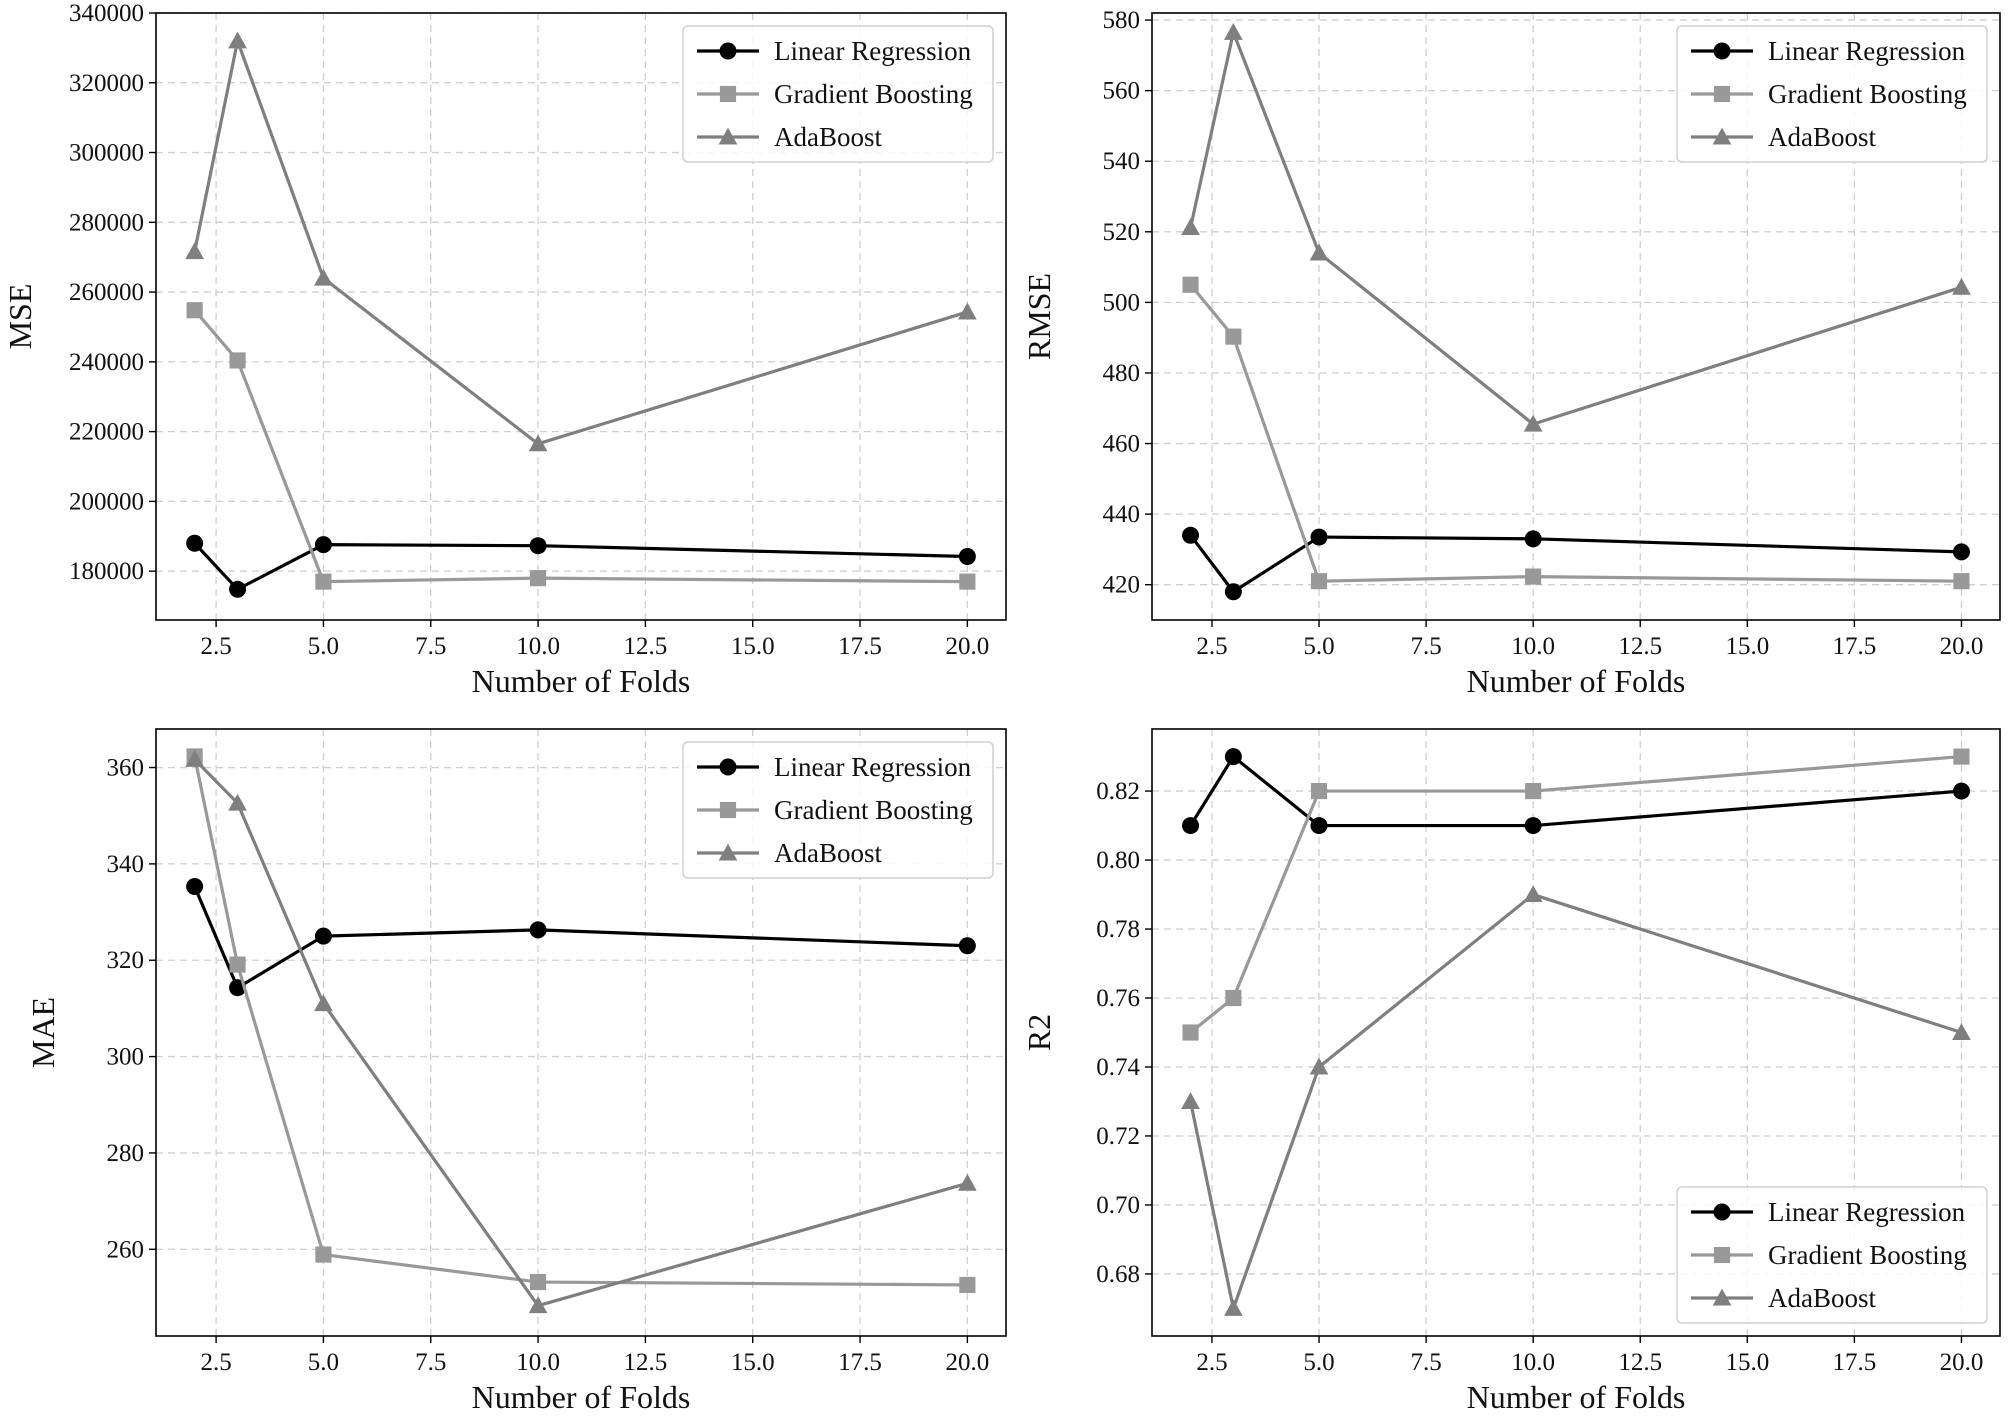 Image resolution: width=2008 pixels, height=1423 pixels. What do you see at coordinates (106, 362) in the screenshot?
I see `y-tick-label: 240000` at bounding box center [106, 362].